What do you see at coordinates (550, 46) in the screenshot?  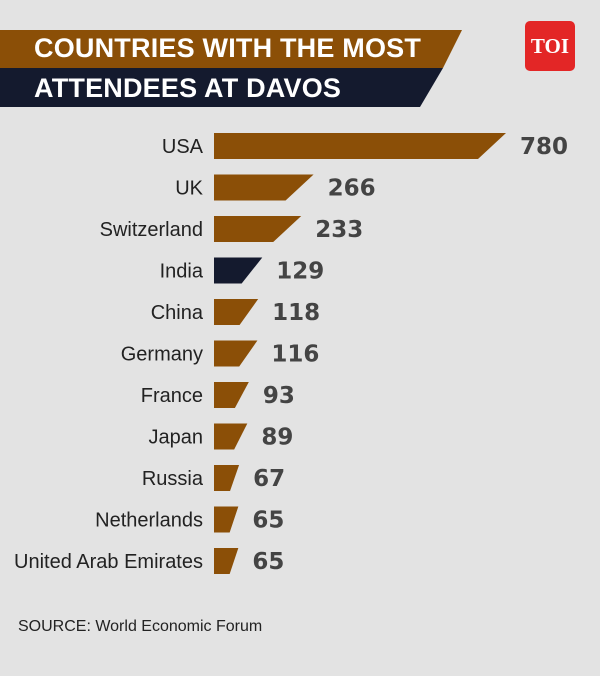 I see `toi-logo: TOI` at bounding box center [550, 46].